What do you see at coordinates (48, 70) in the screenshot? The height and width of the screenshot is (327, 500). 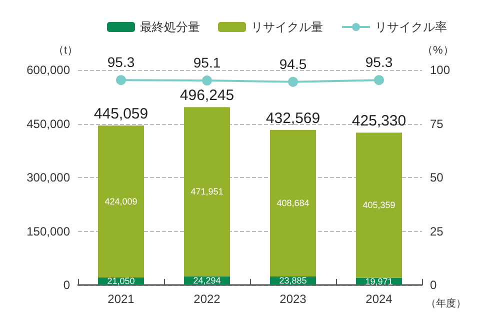 I see `y-tick-label: 600,000` at bounding box center [48, 70].